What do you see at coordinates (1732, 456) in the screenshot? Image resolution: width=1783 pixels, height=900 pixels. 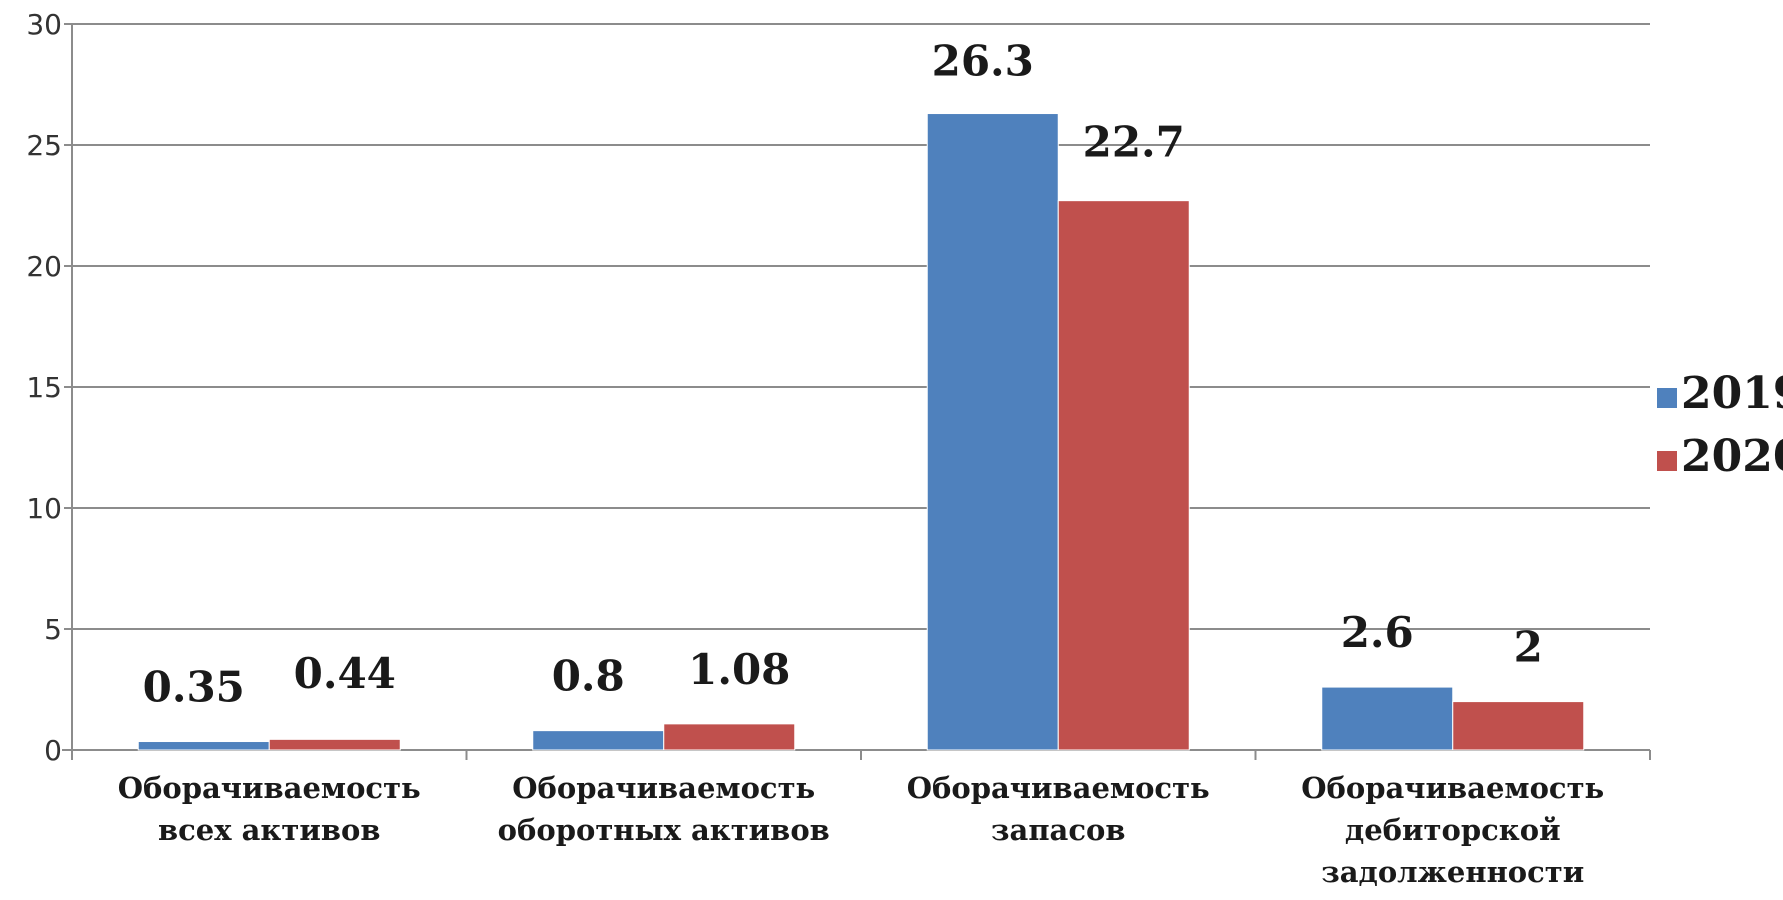 I see `legend-label-2020: 2020` at bounding box center [1732, 456].